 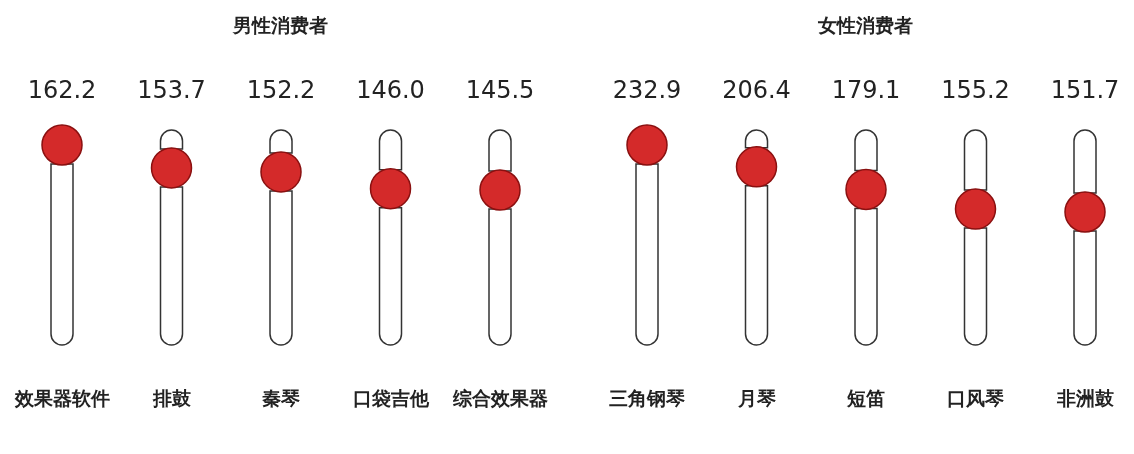 I want to click on data-label: 152.2, so click(x=281, y=90).